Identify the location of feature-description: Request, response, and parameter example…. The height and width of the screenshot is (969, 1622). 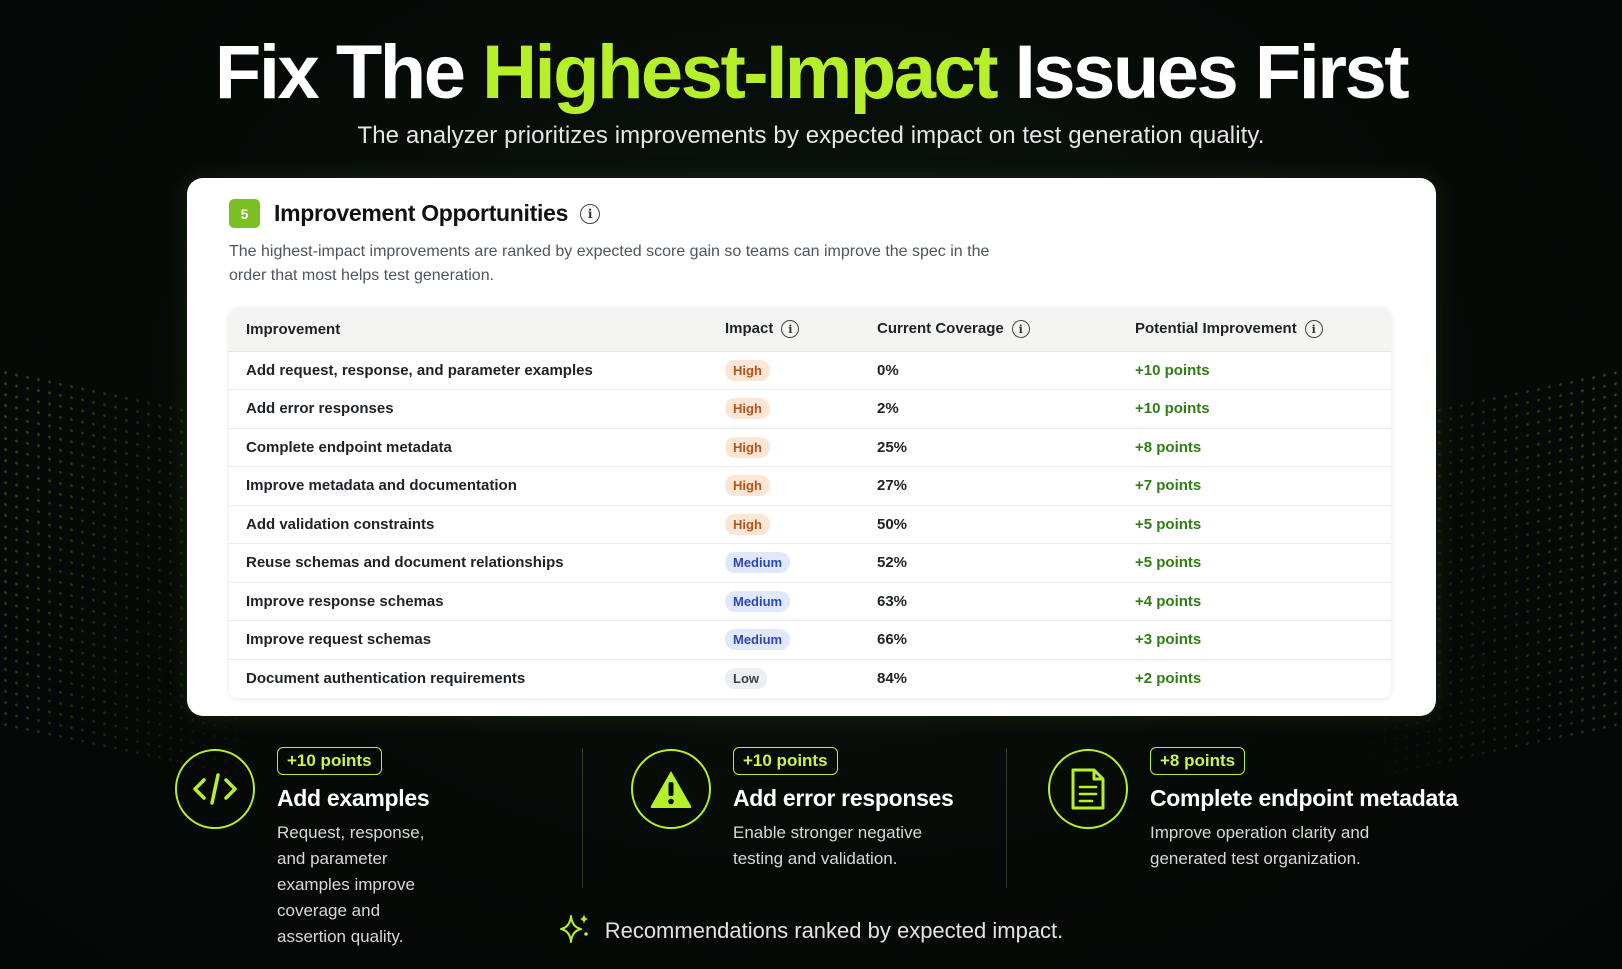
(351, 884).